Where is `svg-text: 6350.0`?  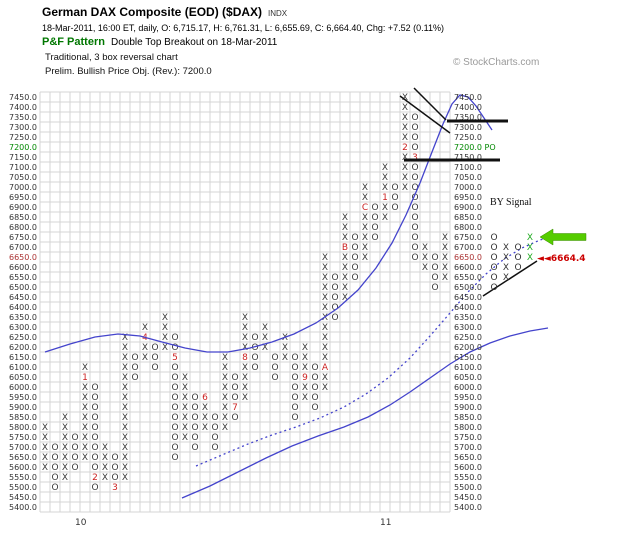
svg-text: 6350.0 is located at coordinates (23, 317).